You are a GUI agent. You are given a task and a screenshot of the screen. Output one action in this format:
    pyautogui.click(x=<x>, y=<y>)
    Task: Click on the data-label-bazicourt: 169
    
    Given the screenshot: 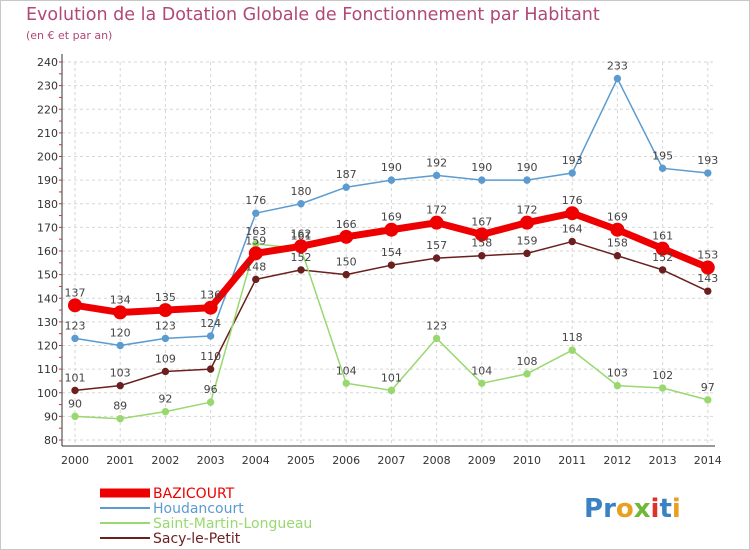 What is the action you would take?
    pyautogui.click(x=617, y=217)
    